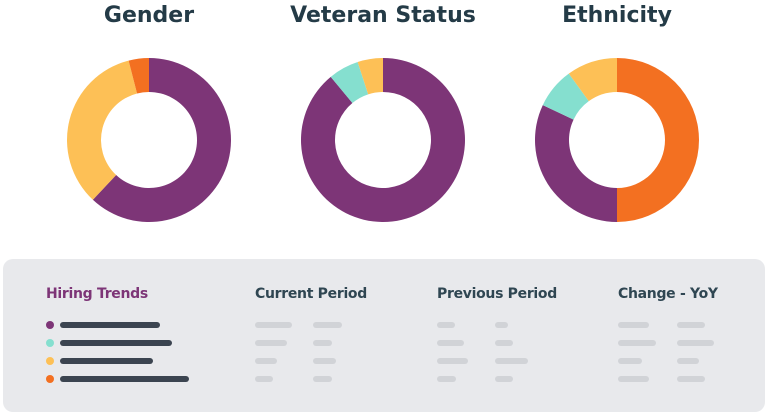  What do you see at coordinates (383, 15) in the screenshot?
I see `chart-title-veteran-status: Veteran Status` at bounding box center [383, 15].